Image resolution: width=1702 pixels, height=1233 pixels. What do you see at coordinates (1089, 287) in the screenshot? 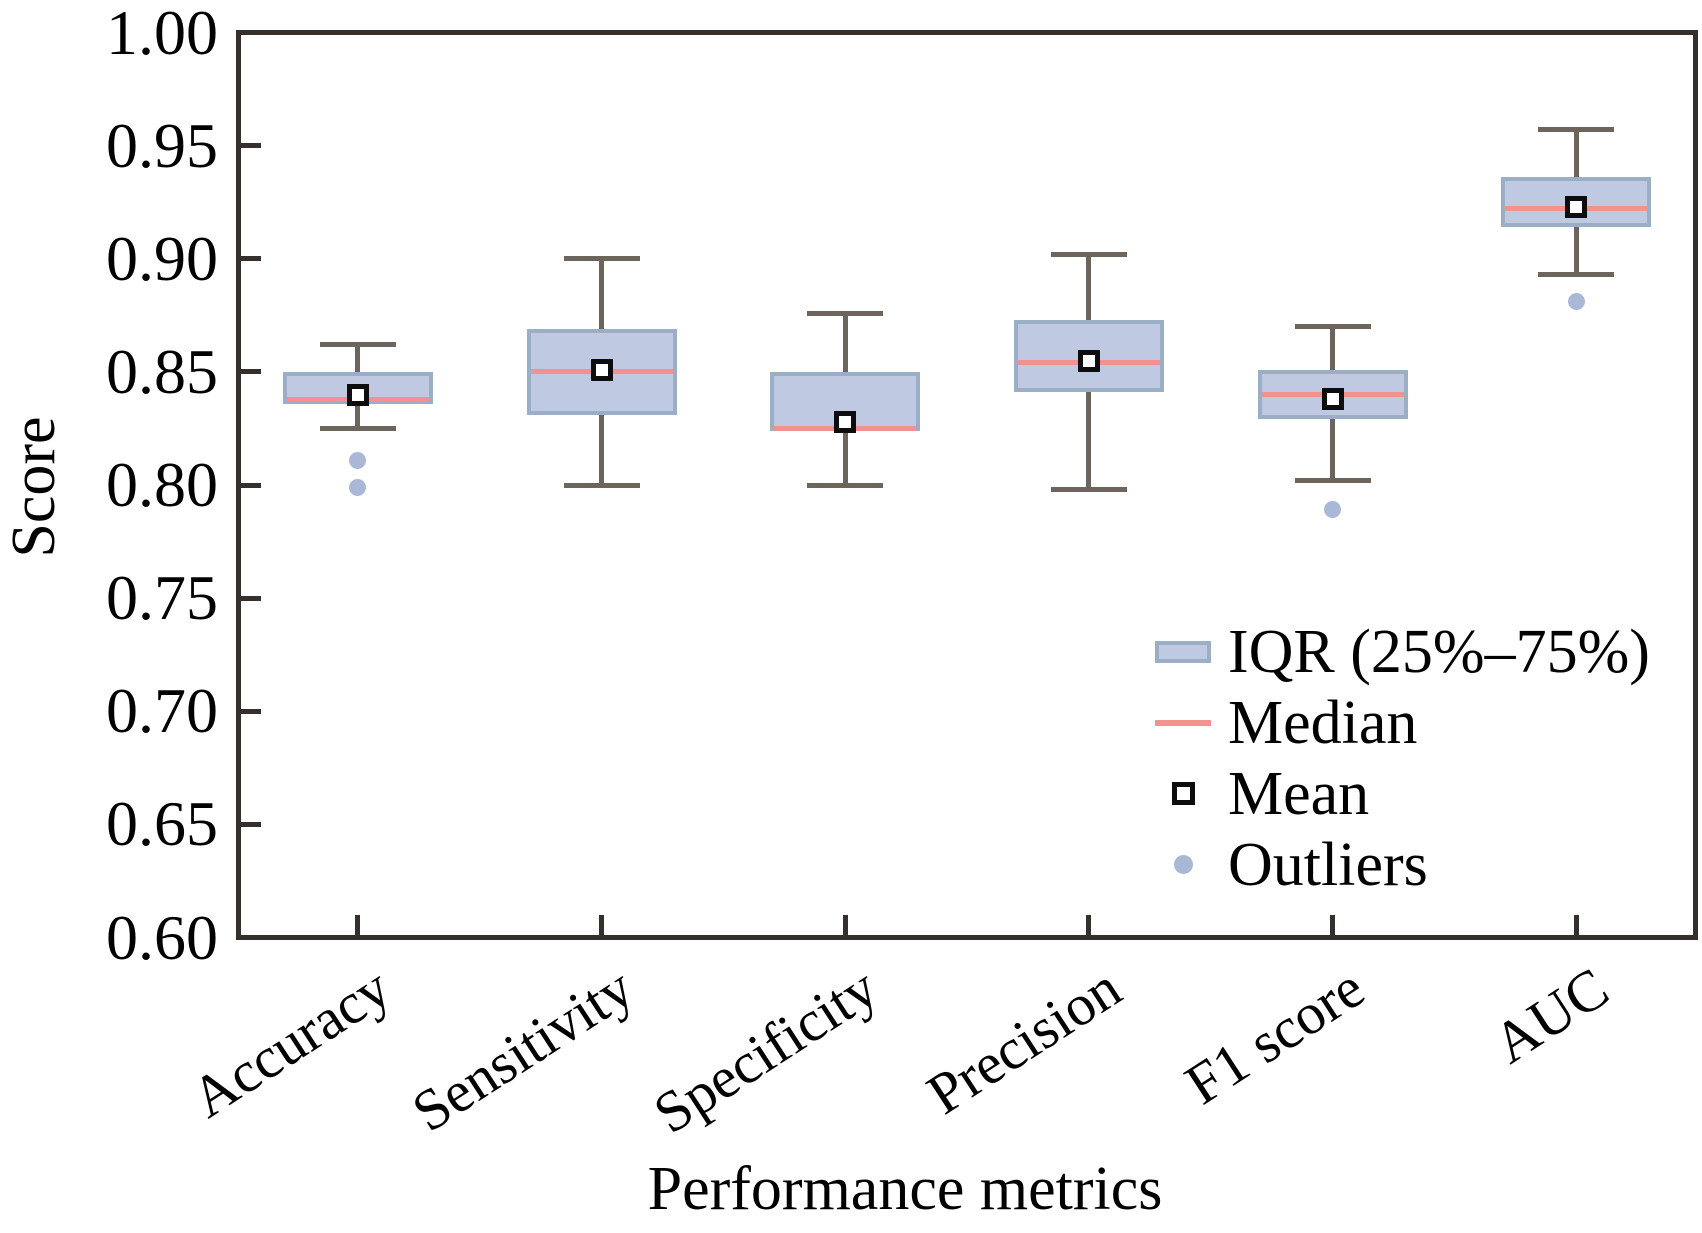
I see `whisker-upper-precision` at bounding box center [1089, 287].